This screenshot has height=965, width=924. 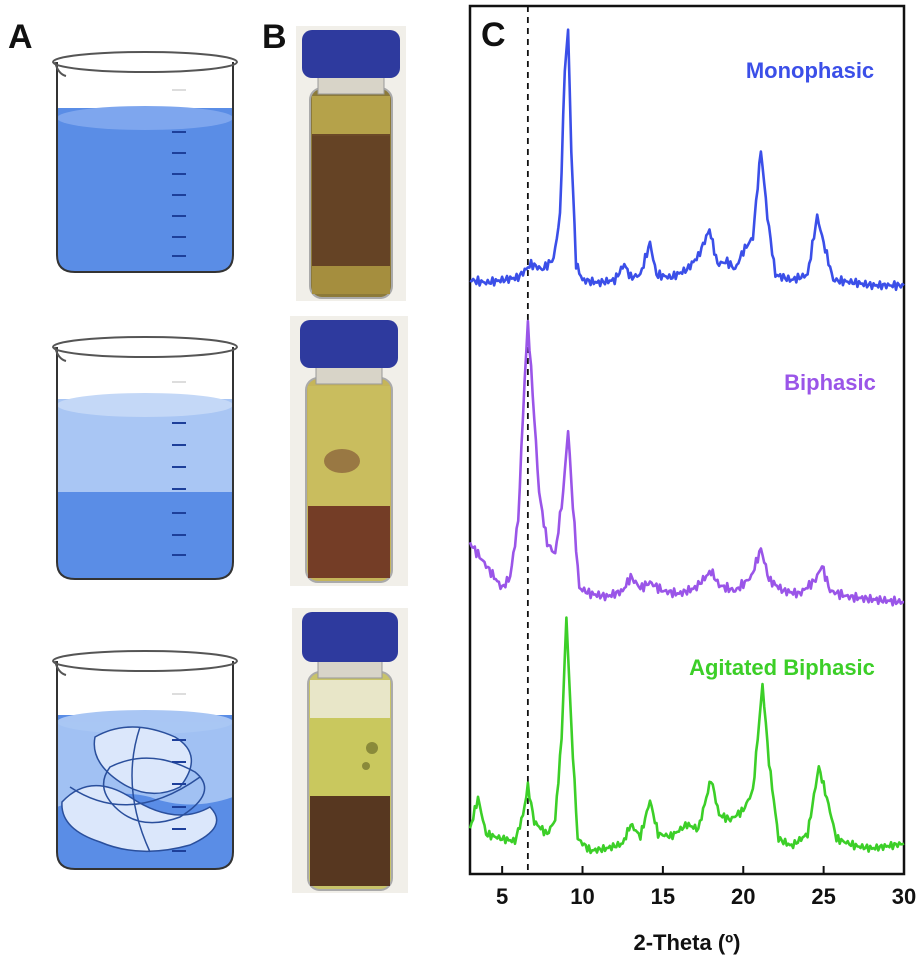 I want to click on x-tick-label: 5, so click(x=502, y=896).